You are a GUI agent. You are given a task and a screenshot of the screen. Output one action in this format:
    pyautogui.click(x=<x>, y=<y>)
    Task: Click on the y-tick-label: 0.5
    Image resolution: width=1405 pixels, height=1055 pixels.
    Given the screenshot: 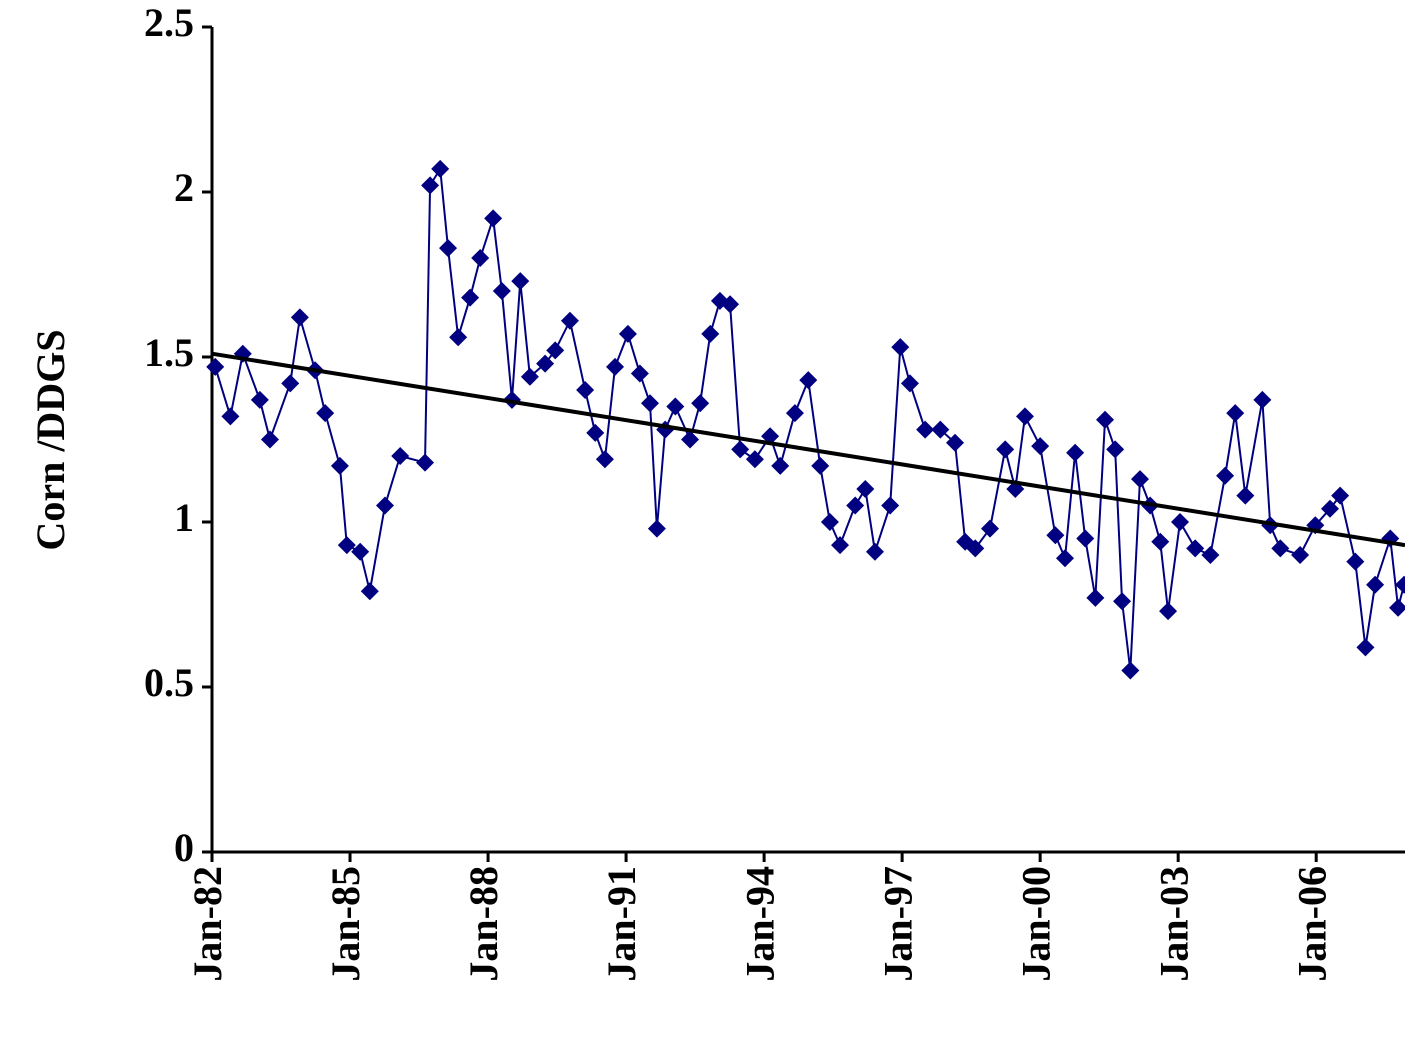 What is the action you would take?
    pyautogui.click(x=169, y=682)
    